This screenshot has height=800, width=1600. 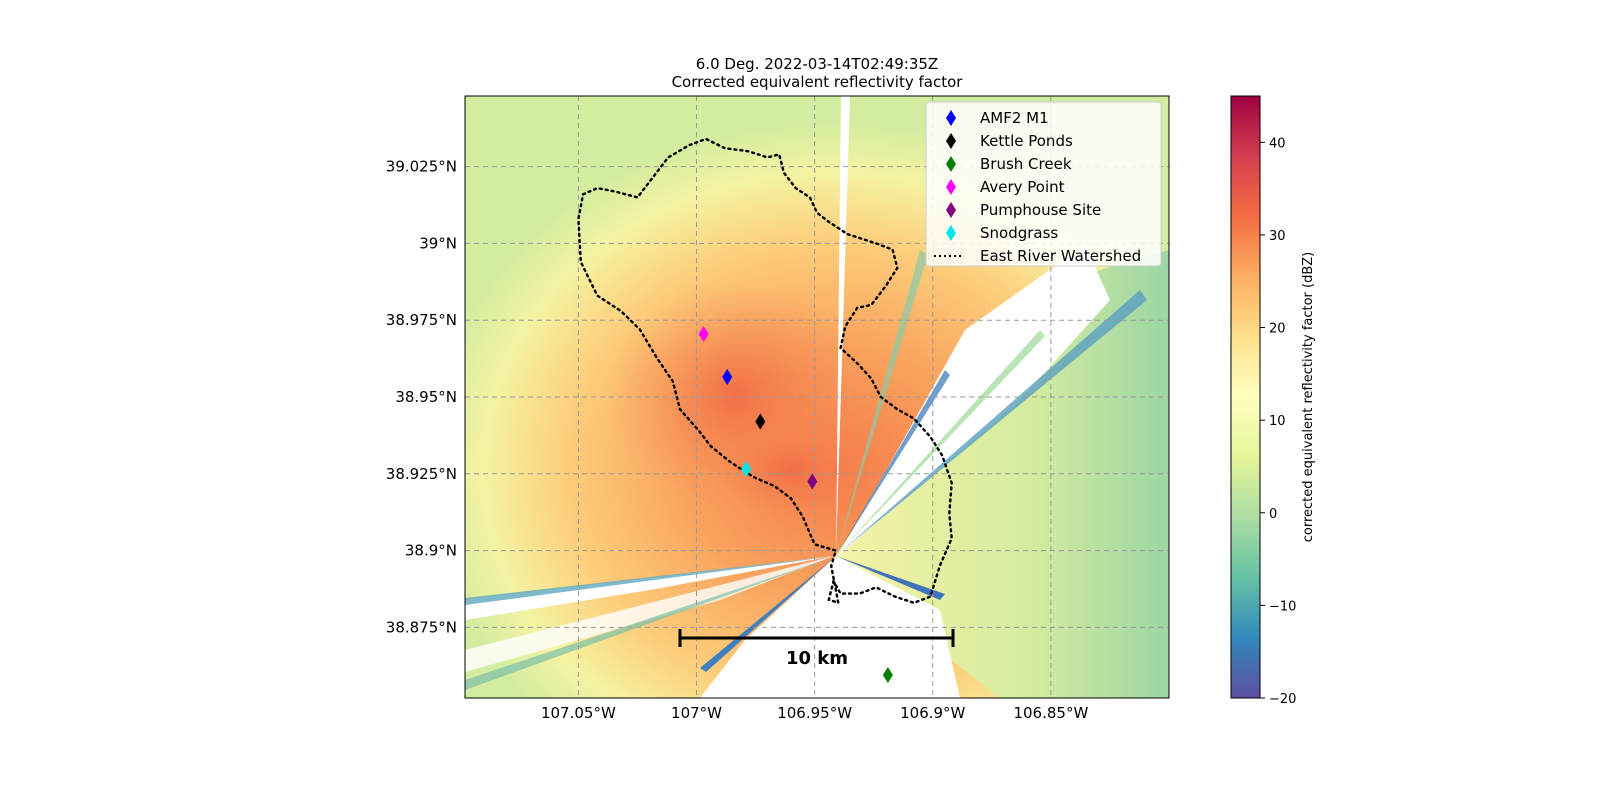 I want to click on legend-label: AMF2 M1, so click(x=1014, y=118).